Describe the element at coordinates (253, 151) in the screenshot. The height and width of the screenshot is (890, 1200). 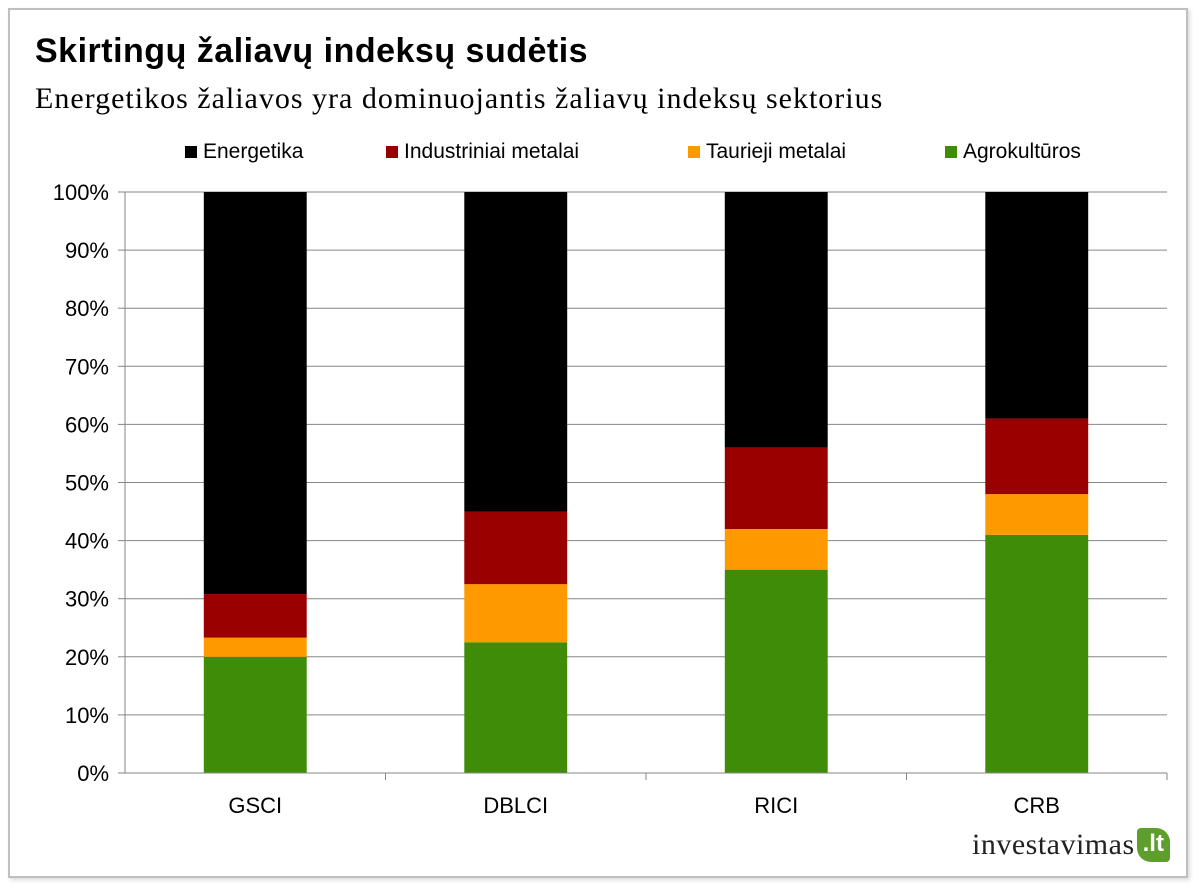
I see `legend-label: Energetika` at that location.